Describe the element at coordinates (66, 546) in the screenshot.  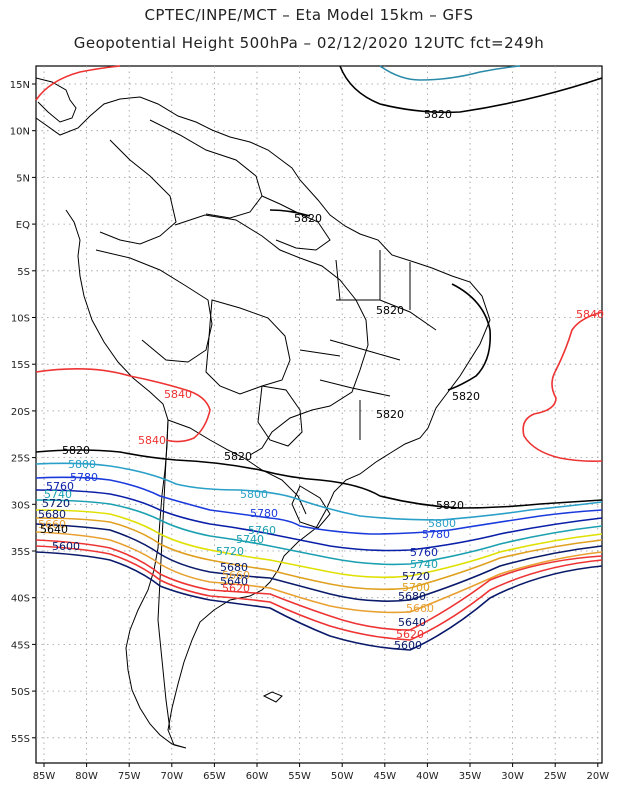
I see `label-west-5600: 5600` at that location.